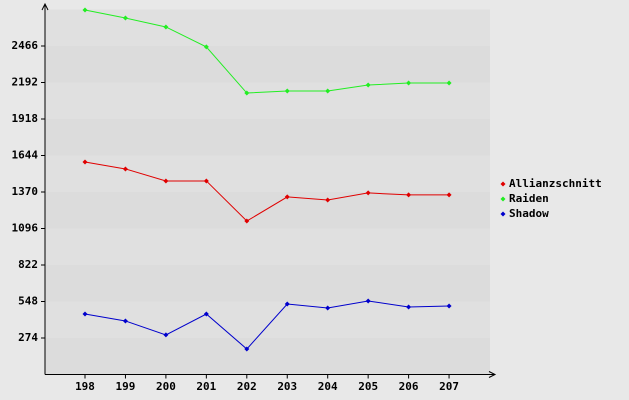 The width and height of the screenshot is (629, 400). Describe the element at coordinates (492, 374) in the screenshot. I see `x-axis-arrow` at that location.